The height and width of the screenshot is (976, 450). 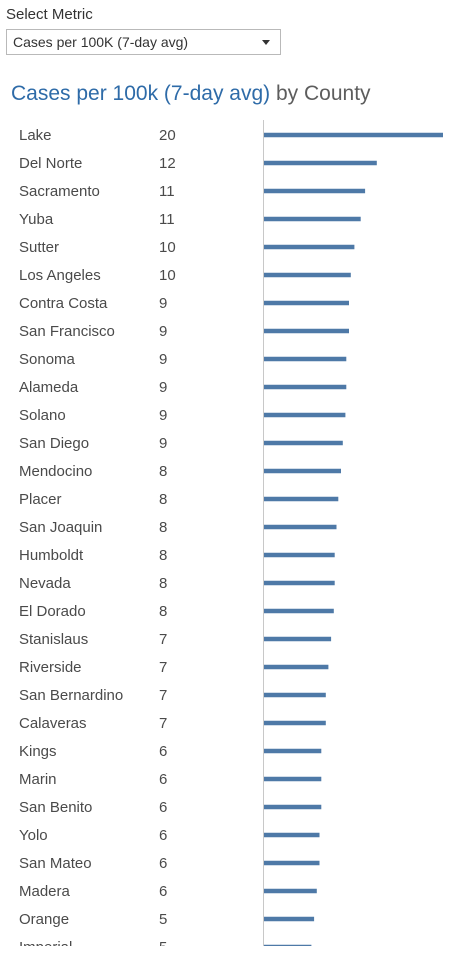 I want to click on county-label: Humboldt, so click(x=51, y=555).